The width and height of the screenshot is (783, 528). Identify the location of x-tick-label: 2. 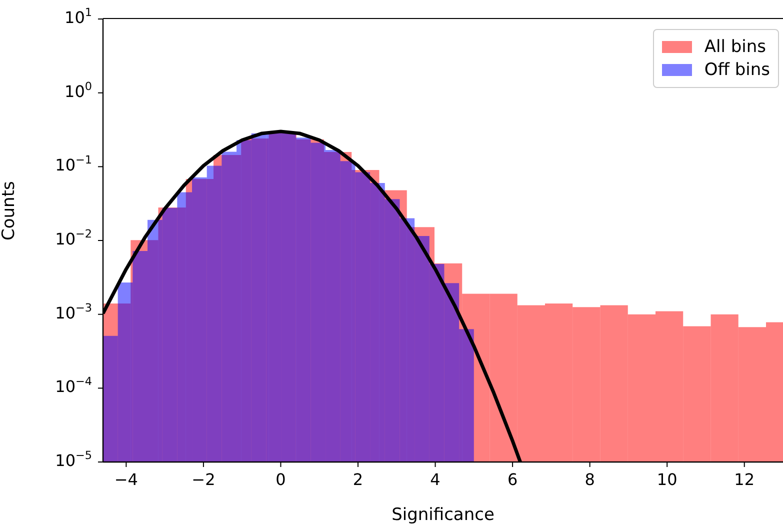
(358, 480).